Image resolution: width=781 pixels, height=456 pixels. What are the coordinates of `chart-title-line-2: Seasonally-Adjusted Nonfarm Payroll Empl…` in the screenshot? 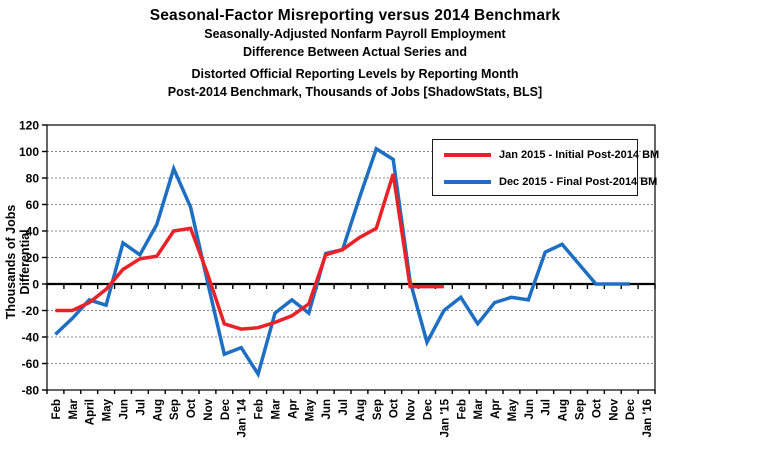 It's located at (355, 34).